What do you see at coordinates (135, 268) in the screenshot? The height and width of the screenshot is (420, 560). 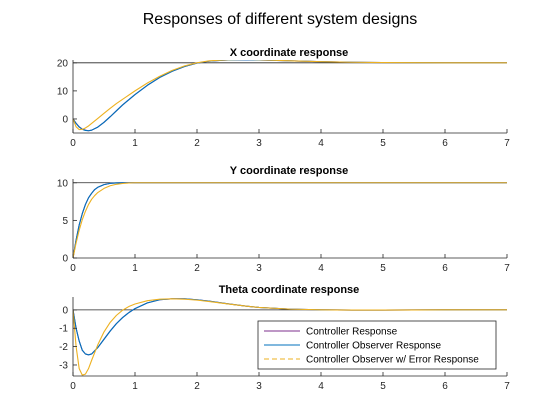 I see `y-x-tick-label: 1` at bounding box center [135, 268].